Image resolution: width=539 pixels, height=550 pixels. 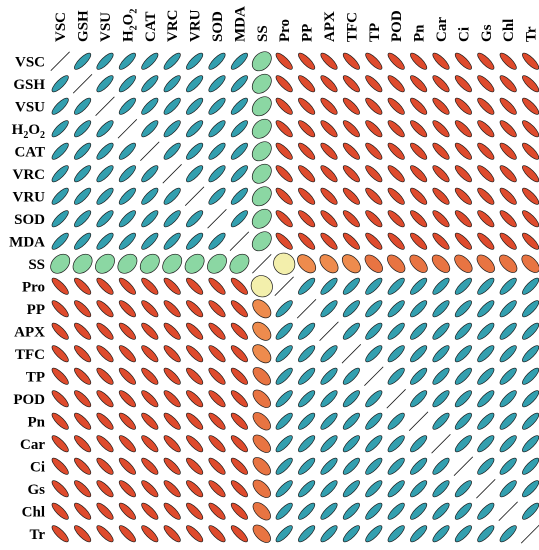 What do you see at coordinates (127, 534) in the screenshot?
I see `cell-tr-h2o2` at bounding box center [127, 534].